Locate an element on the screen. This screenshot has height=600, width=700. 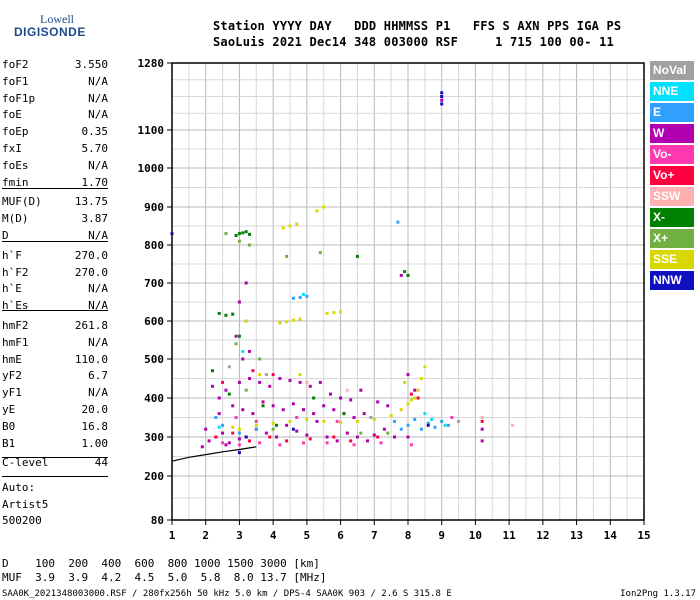
param-name: MUF(D) is located at coordinates (22, 202).